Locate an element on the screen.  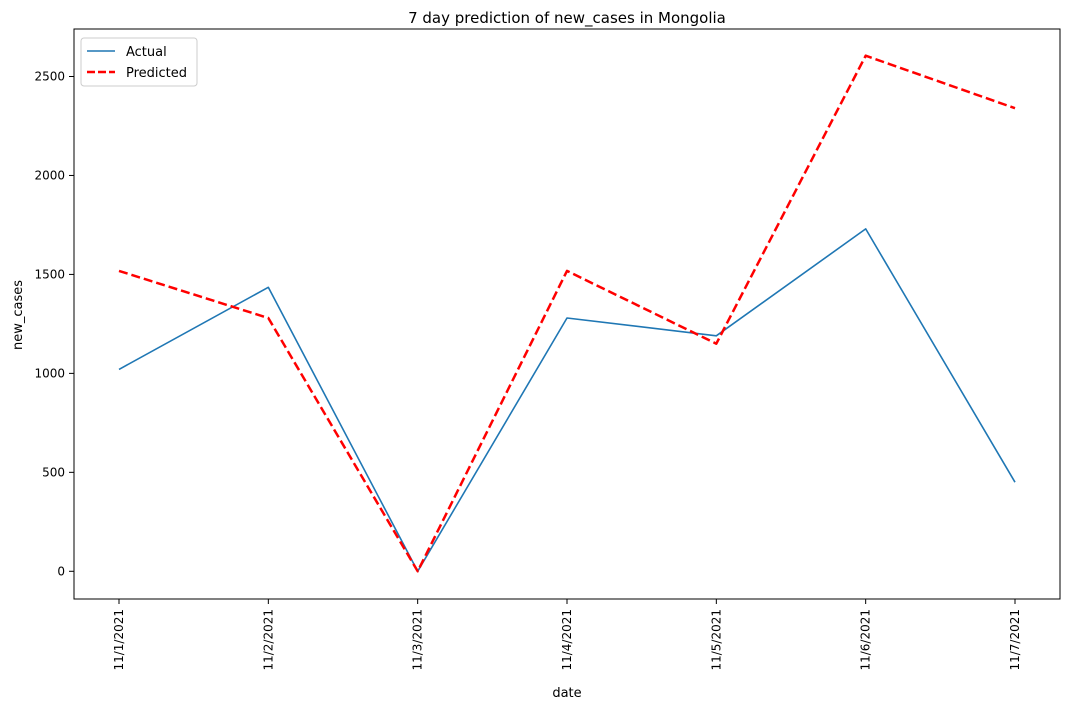
legend-box is located at coordinates (139, 62).